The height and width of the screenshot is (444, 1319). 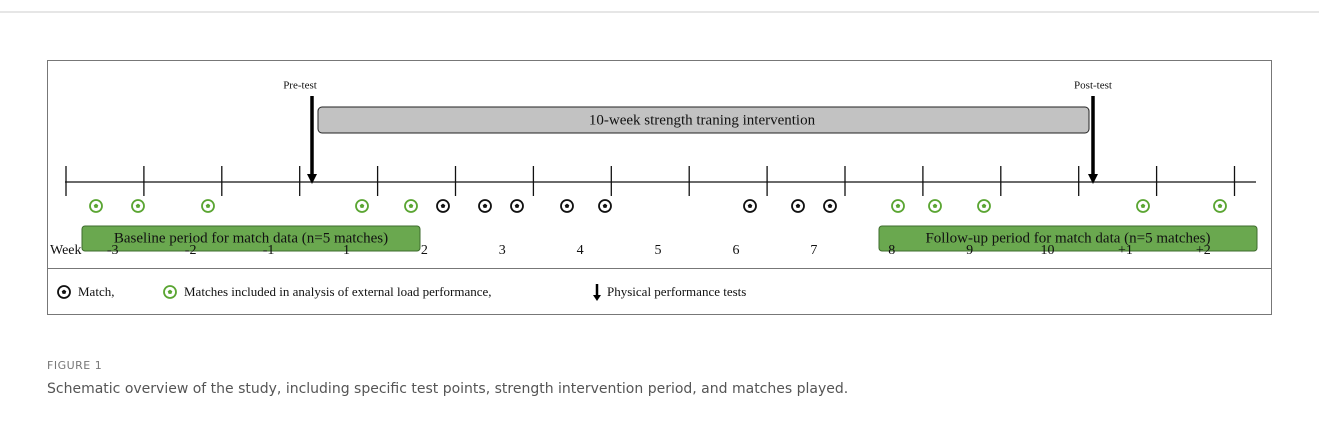 I want to click on week-label: 10, so click(x=1048, y=250).